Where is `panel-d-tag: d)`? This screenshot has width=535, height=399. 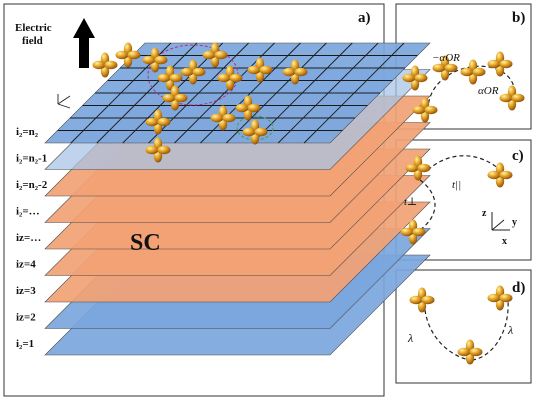
panel-d-tag: d) is located at coordinates (518, 288).